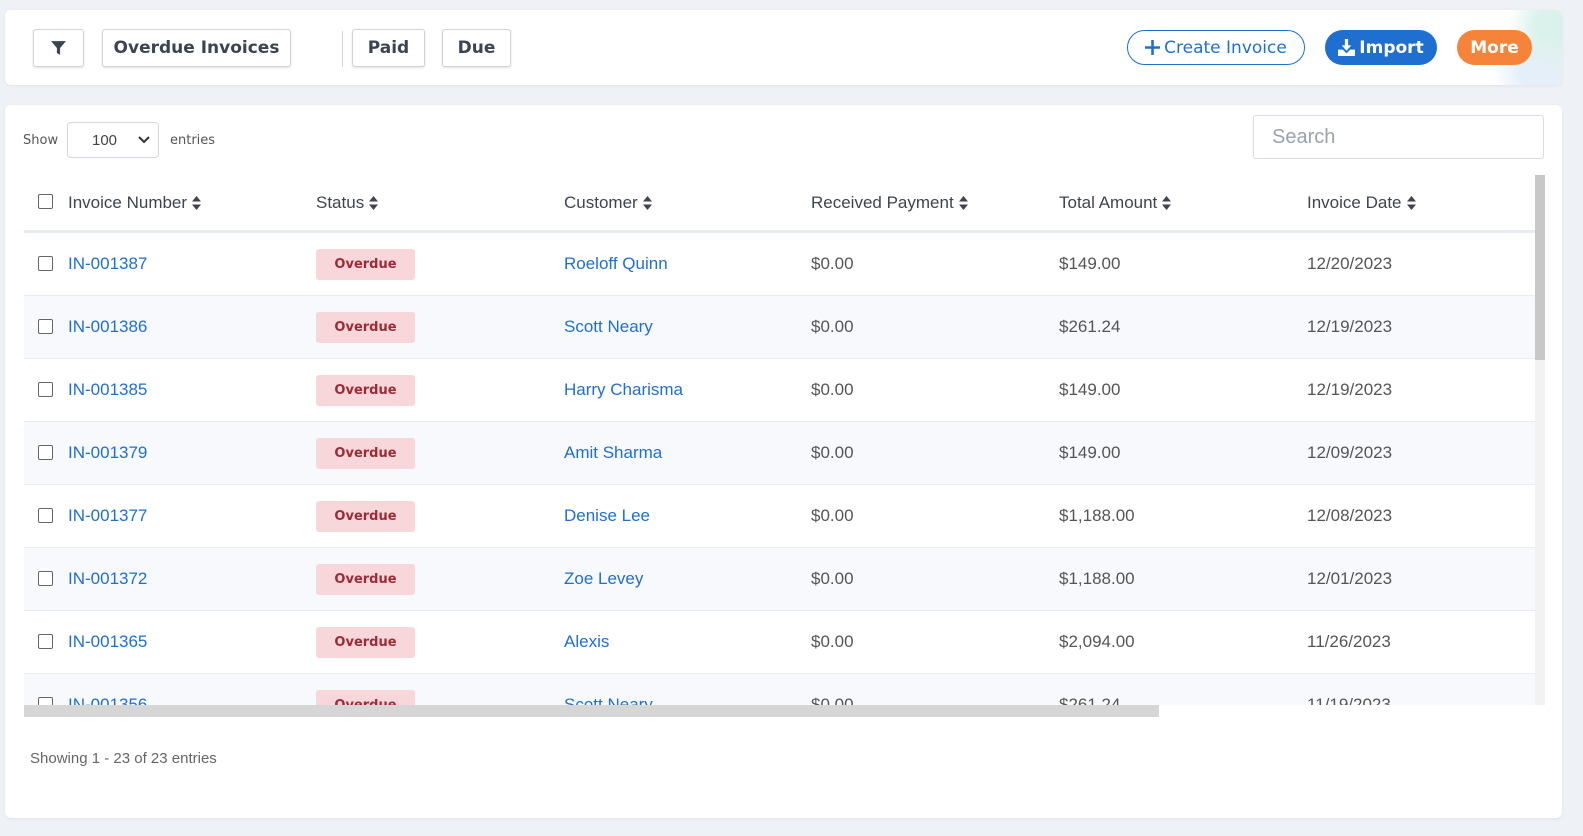 Image resolution: width=1583 pixels, height=836 pixels. I want to click on page-length-value: 100, so click(105, 140).